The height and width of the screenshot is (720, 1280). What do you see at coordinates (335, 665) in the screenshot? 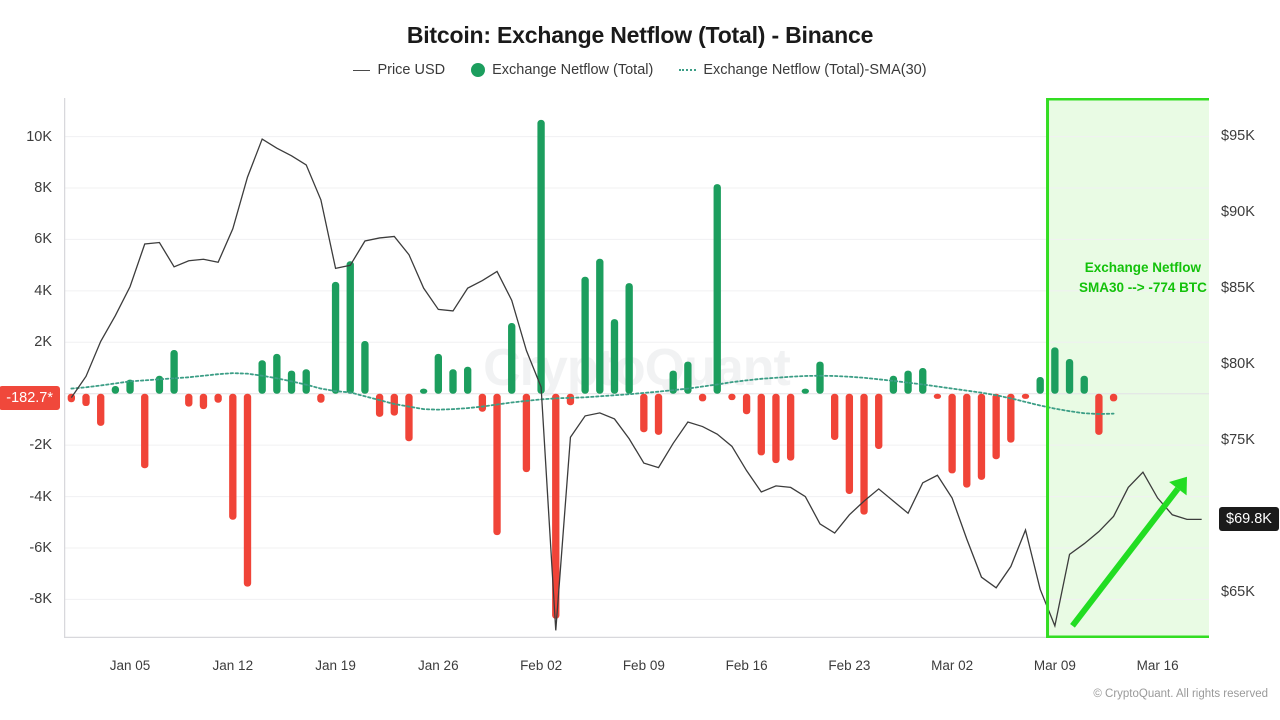
I see `x-axis-tick: Jan 19` at bounding box center [335, 665].